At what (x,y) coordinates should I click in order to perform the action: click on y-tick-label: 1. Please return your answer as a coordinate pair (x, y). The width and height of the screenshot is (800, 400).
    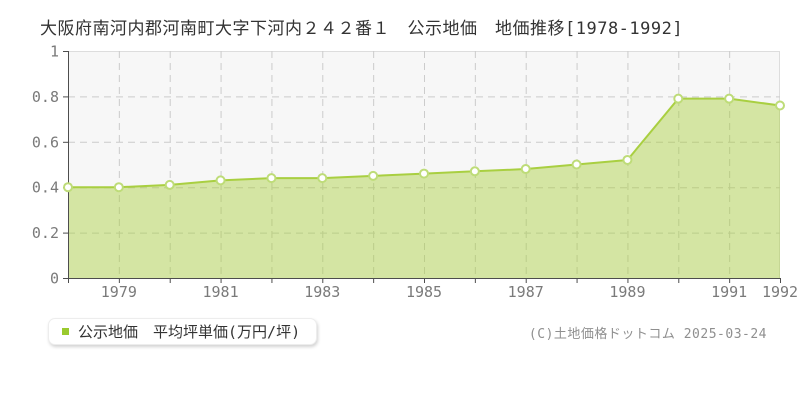
    Looking at the image, I should click on (54, 52).